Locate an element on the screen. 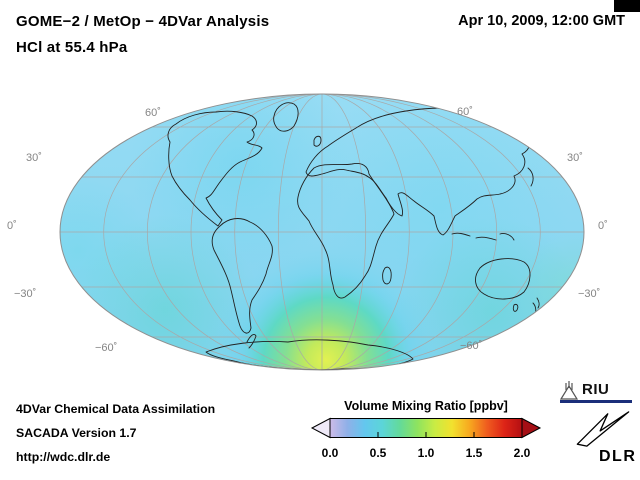  coastline-africa is located at coordinates (346, 231).